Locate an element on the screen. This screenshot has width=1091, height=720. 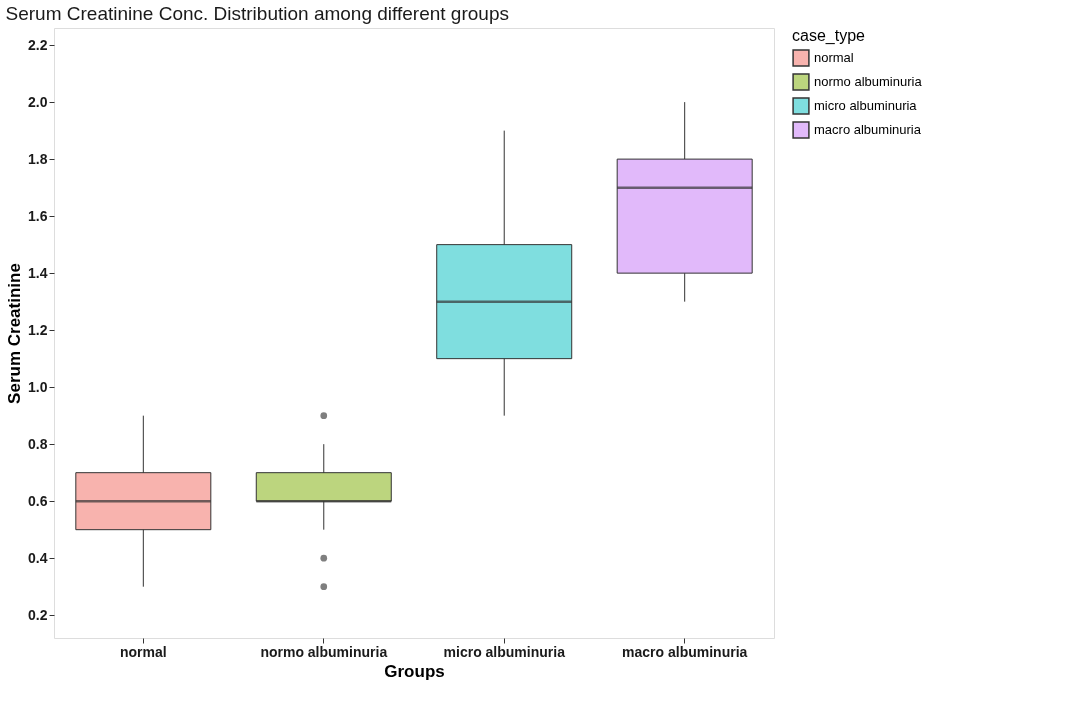
legend-title: case_type is located at coordinates (829, 36).